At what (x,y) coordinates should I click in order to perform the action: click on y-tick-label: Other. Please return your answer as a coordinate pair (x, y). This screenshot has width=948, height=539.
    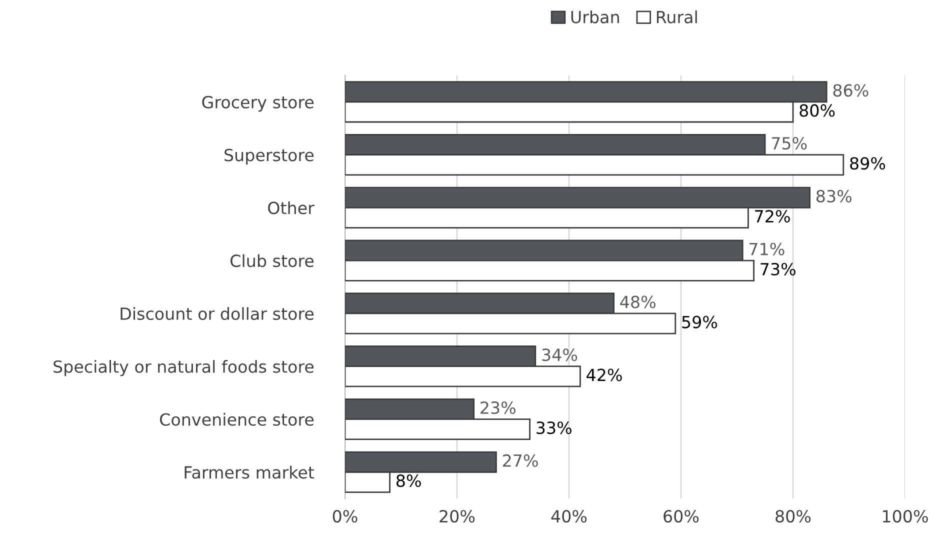
    Looking at the image, I should click on (291, 207).